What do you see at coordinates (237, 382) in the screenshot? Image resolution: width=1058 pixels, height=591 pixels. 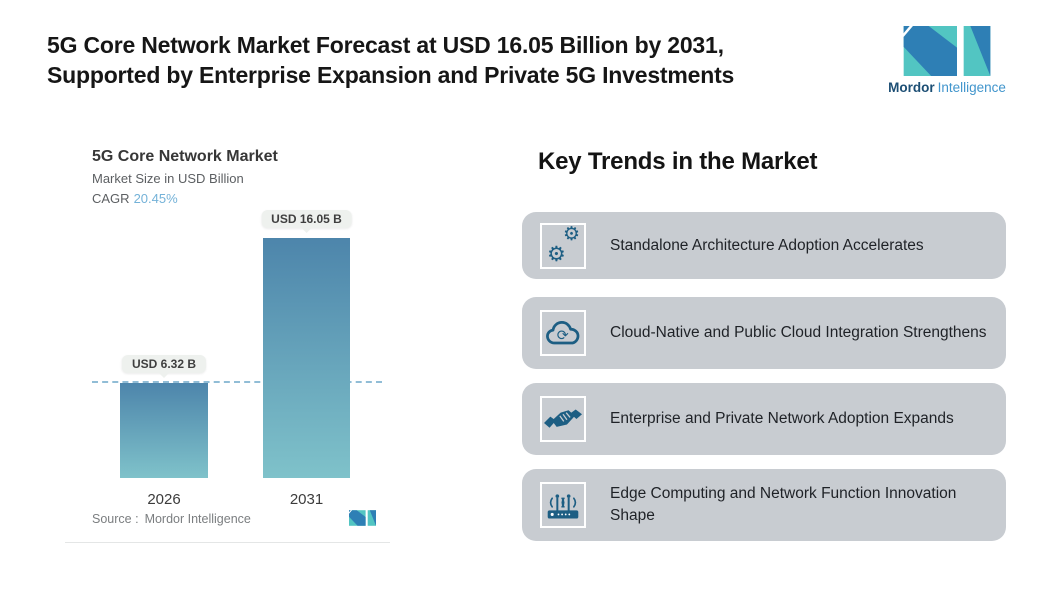 I see `reference-dashed-line` at bounding box center [237, 382].